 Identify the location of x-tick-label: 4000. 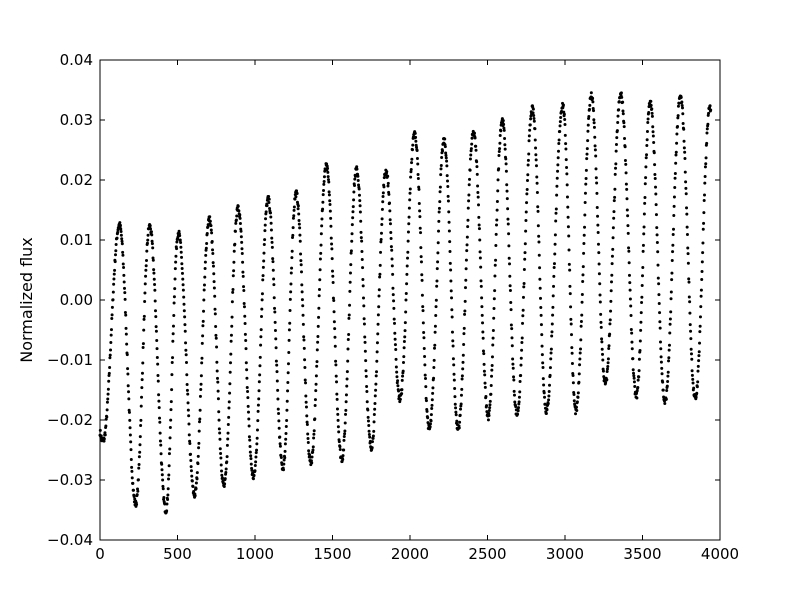
(720, 554).